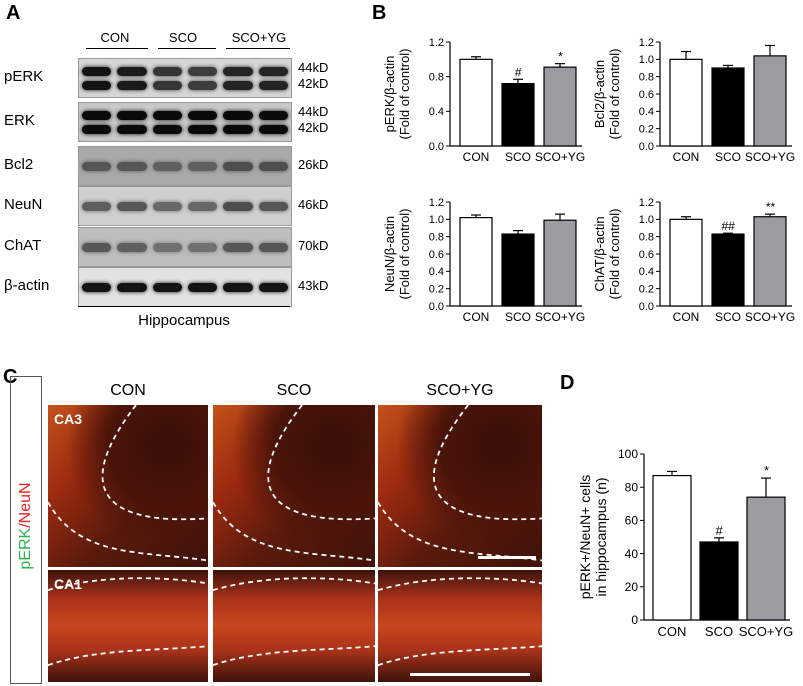  What do you see at coordinates (599, 94) in the screenshot?
I see `y-axis-label: Bcl2/β-actin` at bounding box center [599, 94].